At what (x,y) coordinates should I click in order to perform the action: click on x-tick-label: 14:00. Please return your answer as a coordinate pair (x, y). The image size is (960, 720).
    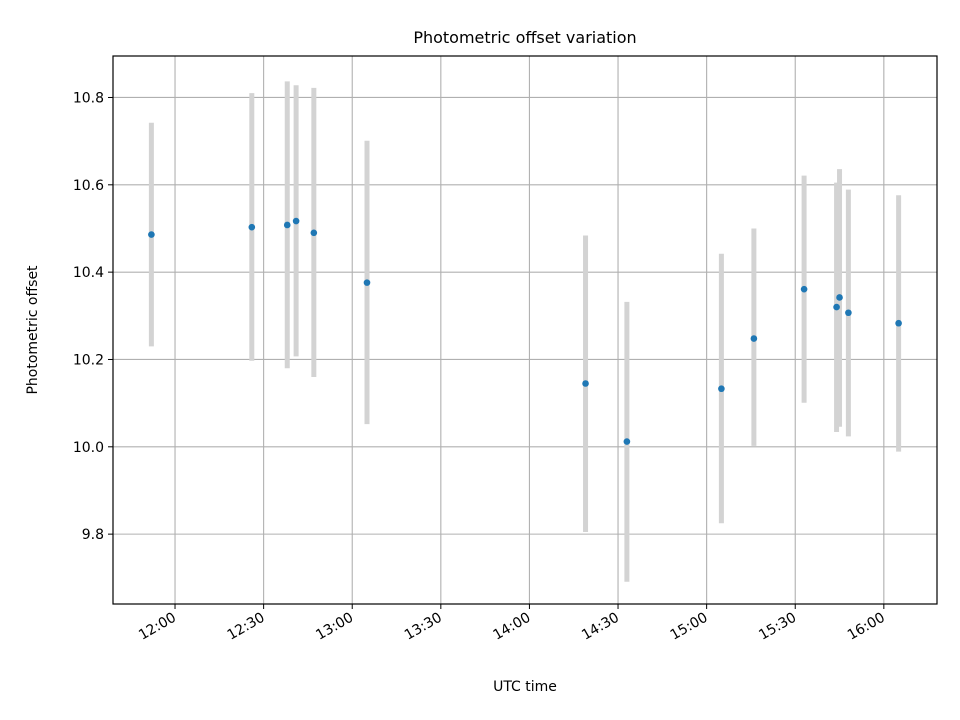
    Looking at the image, I should click on (511, 627).